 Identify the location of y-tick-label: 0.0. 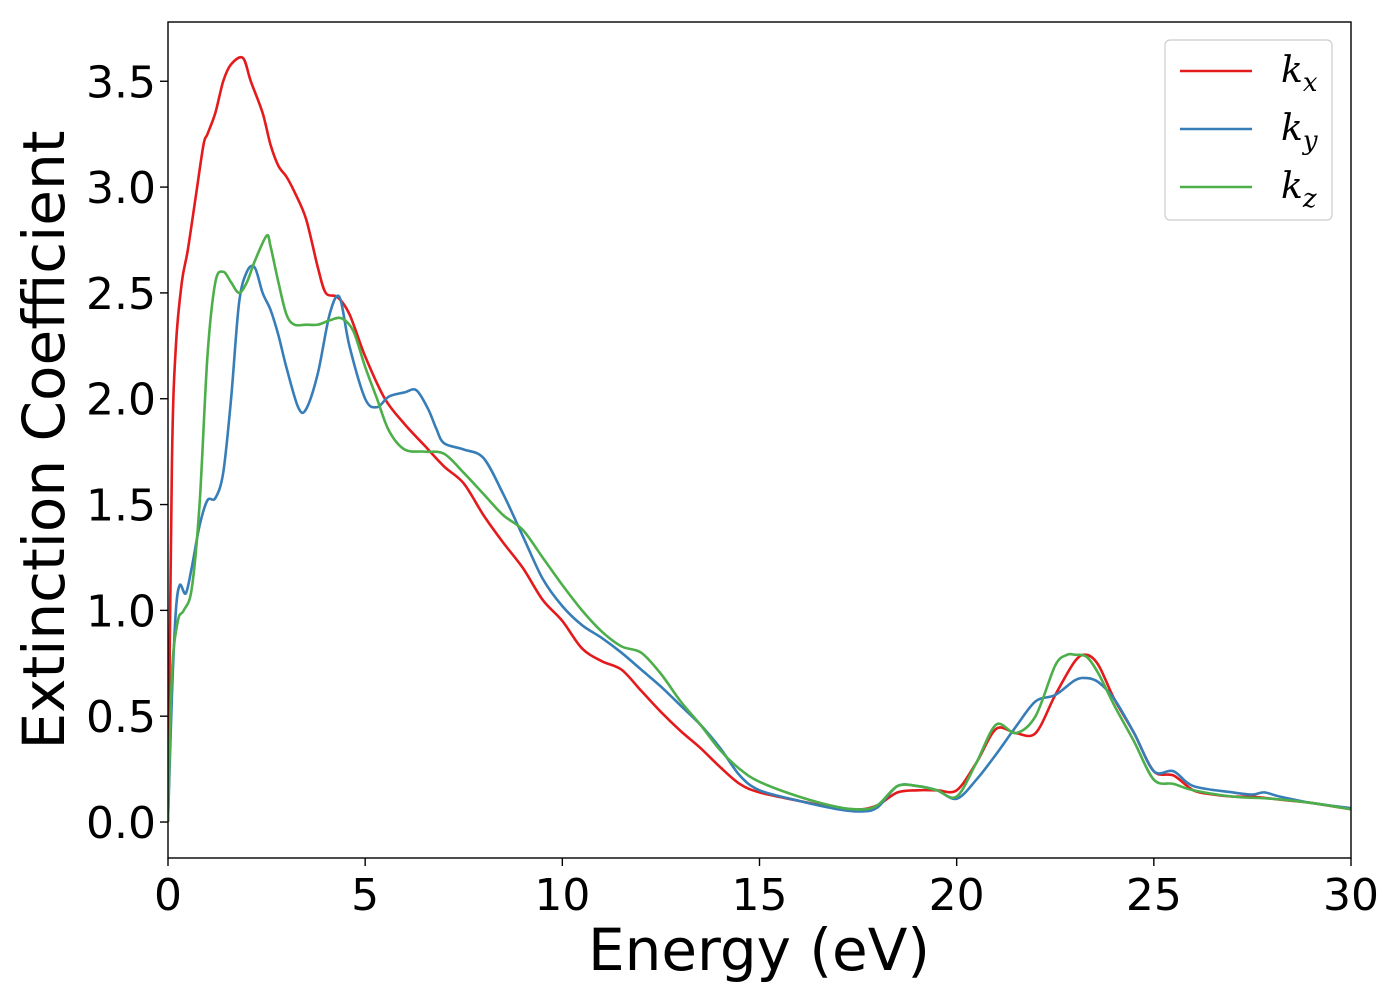
(121, 823).